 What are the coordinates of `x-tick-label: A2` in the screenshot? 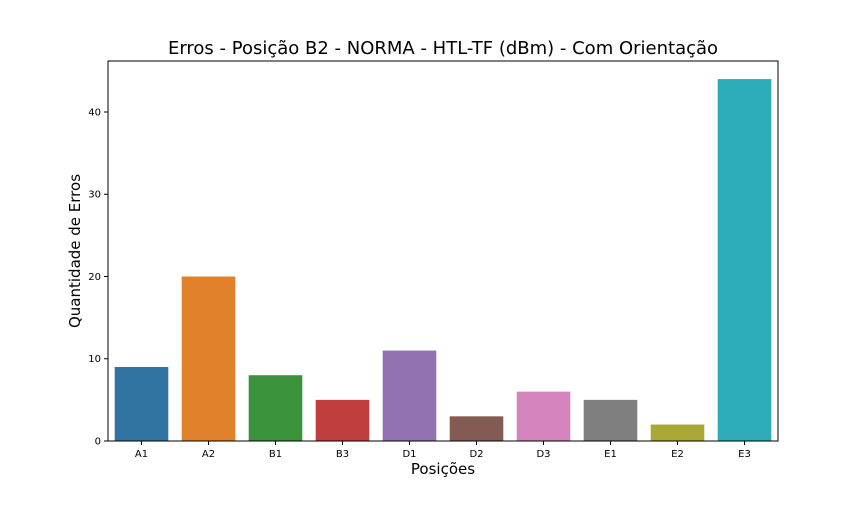 It's located at (208, 454).